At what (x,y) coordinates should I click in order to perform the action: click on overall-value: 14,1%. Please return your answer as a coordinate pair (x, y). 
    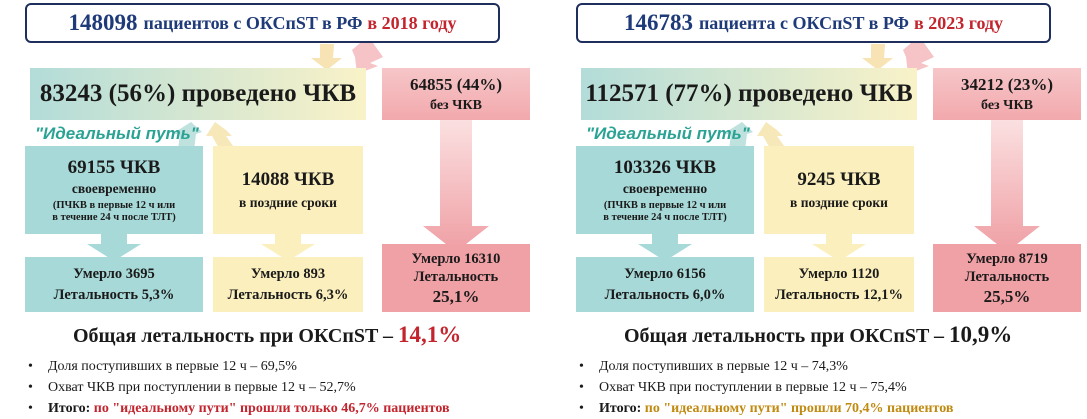
    Looking at the image, I should click on (430, 334).